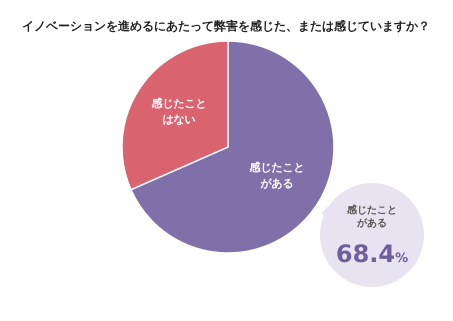 This screenshot has height=321, width=453. Describe the element at coordinates (226, 26) in the screenshot. I see `chart-title: イノベーションを進めるにあたって弊害を感じた、または感じていますか？` at that location.